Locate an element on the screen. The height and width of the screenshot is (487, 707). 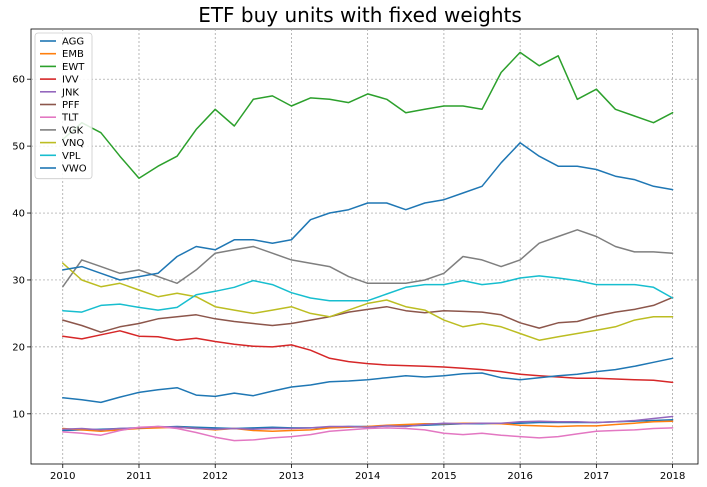
y-tick-label: 20 is located at coordinates (18, 347).